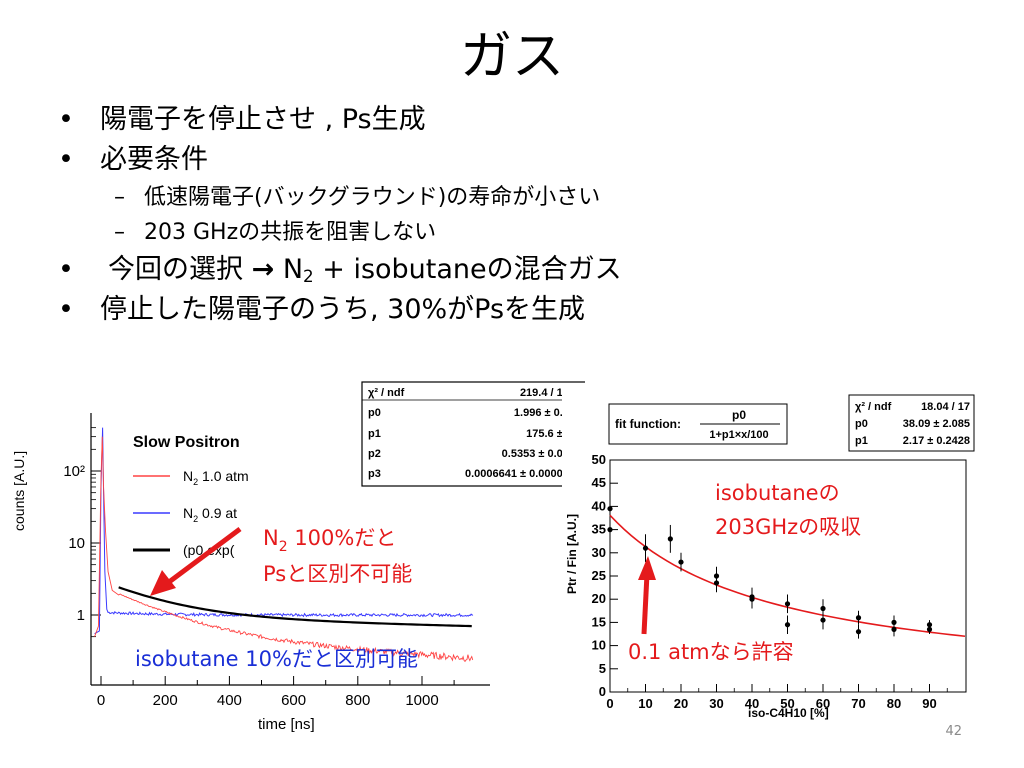 The width and height of the screenshot is (1024, 768). I want to click on x-tick-label: 0, so click(101, 700).